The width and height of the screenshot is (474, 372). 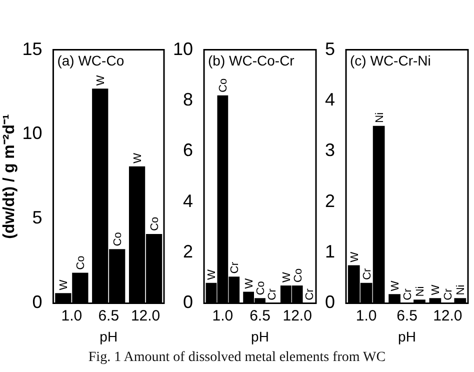 I want to click on caption: Fig. 1 Amount of dissolved metal elements from WC, so click(x=237, y=358).